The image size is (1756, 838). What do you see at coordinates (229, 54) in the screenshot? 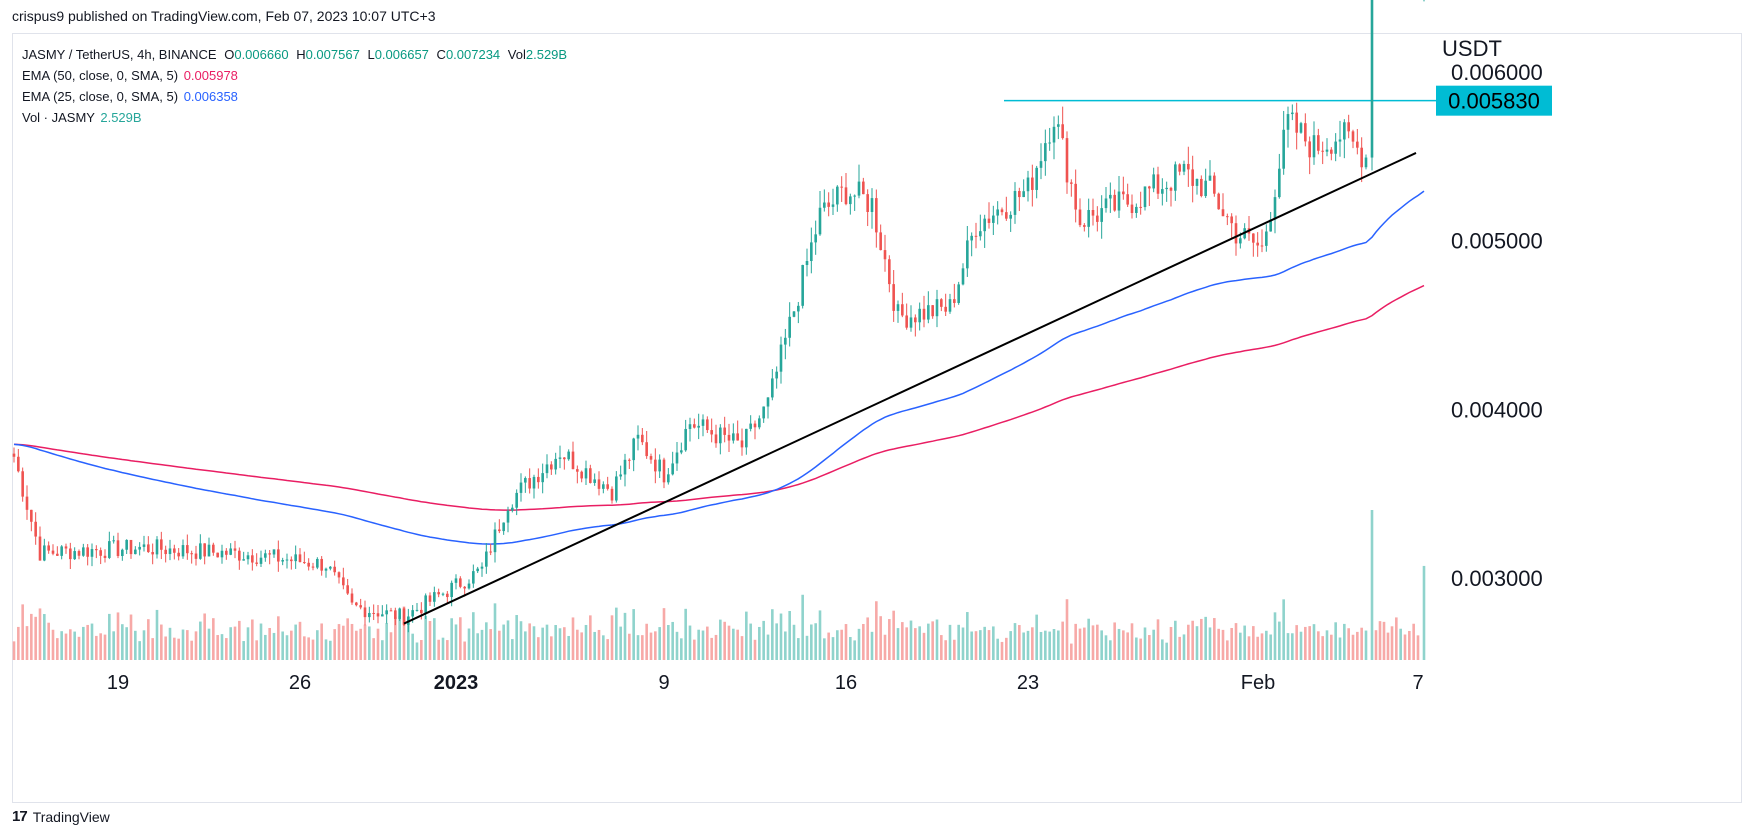
I see `legend-open-label: O` at bounding box center [229, 54].